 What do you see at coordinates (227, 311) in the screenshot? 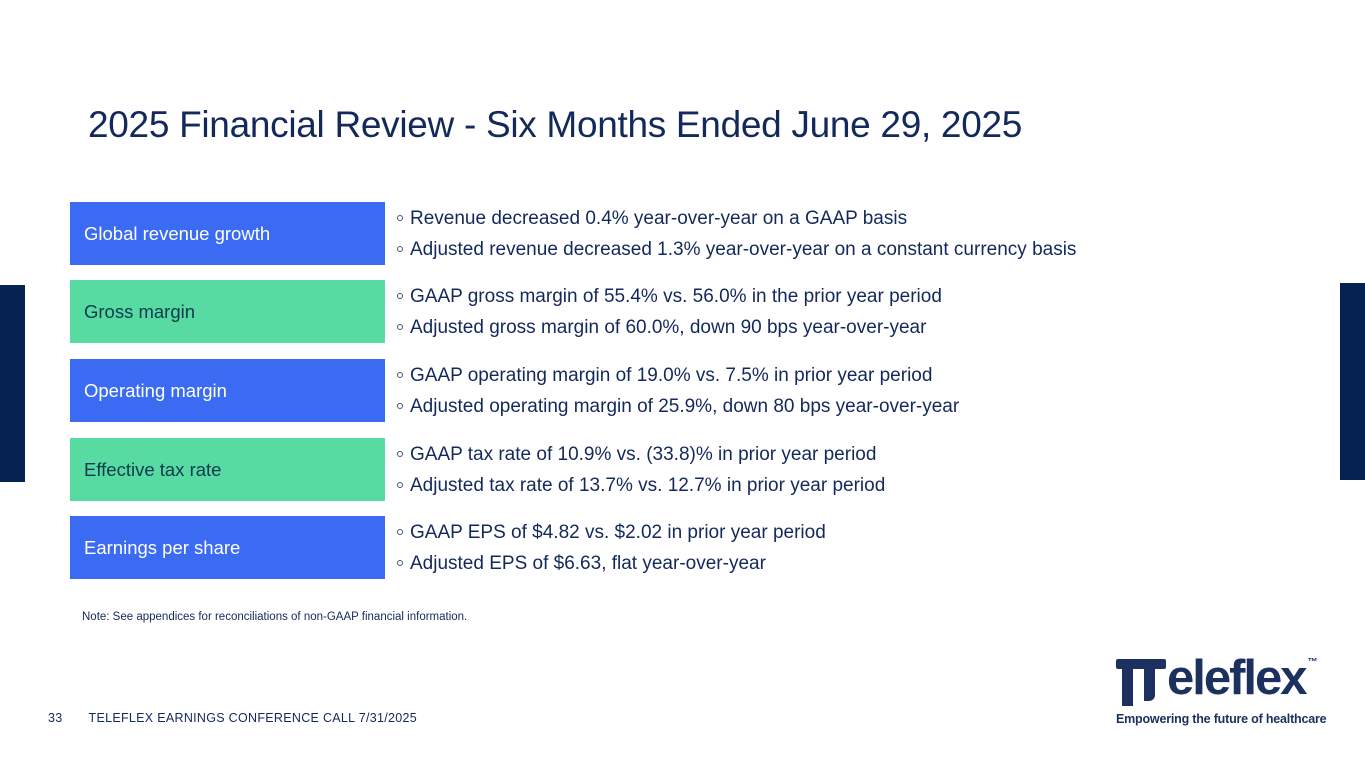
I see `category-label-gross-margin: Gross margin` at bounding box center [227, 311].